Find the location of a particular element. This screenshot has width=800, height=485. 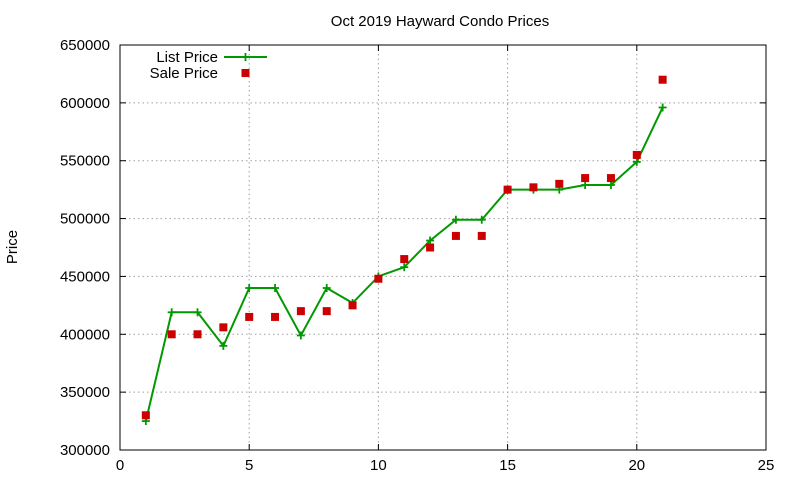

y-tick-label: 550000 is located at coordinates (85, 161).